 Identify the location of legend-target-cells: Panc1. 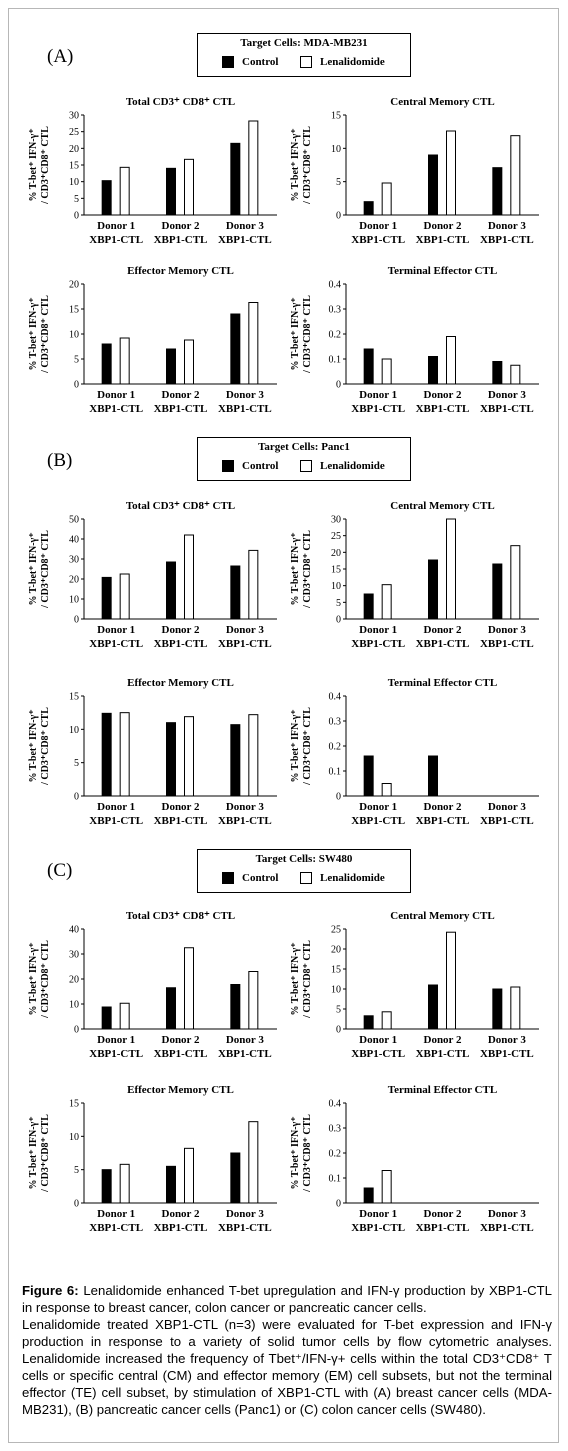
(335, 447).